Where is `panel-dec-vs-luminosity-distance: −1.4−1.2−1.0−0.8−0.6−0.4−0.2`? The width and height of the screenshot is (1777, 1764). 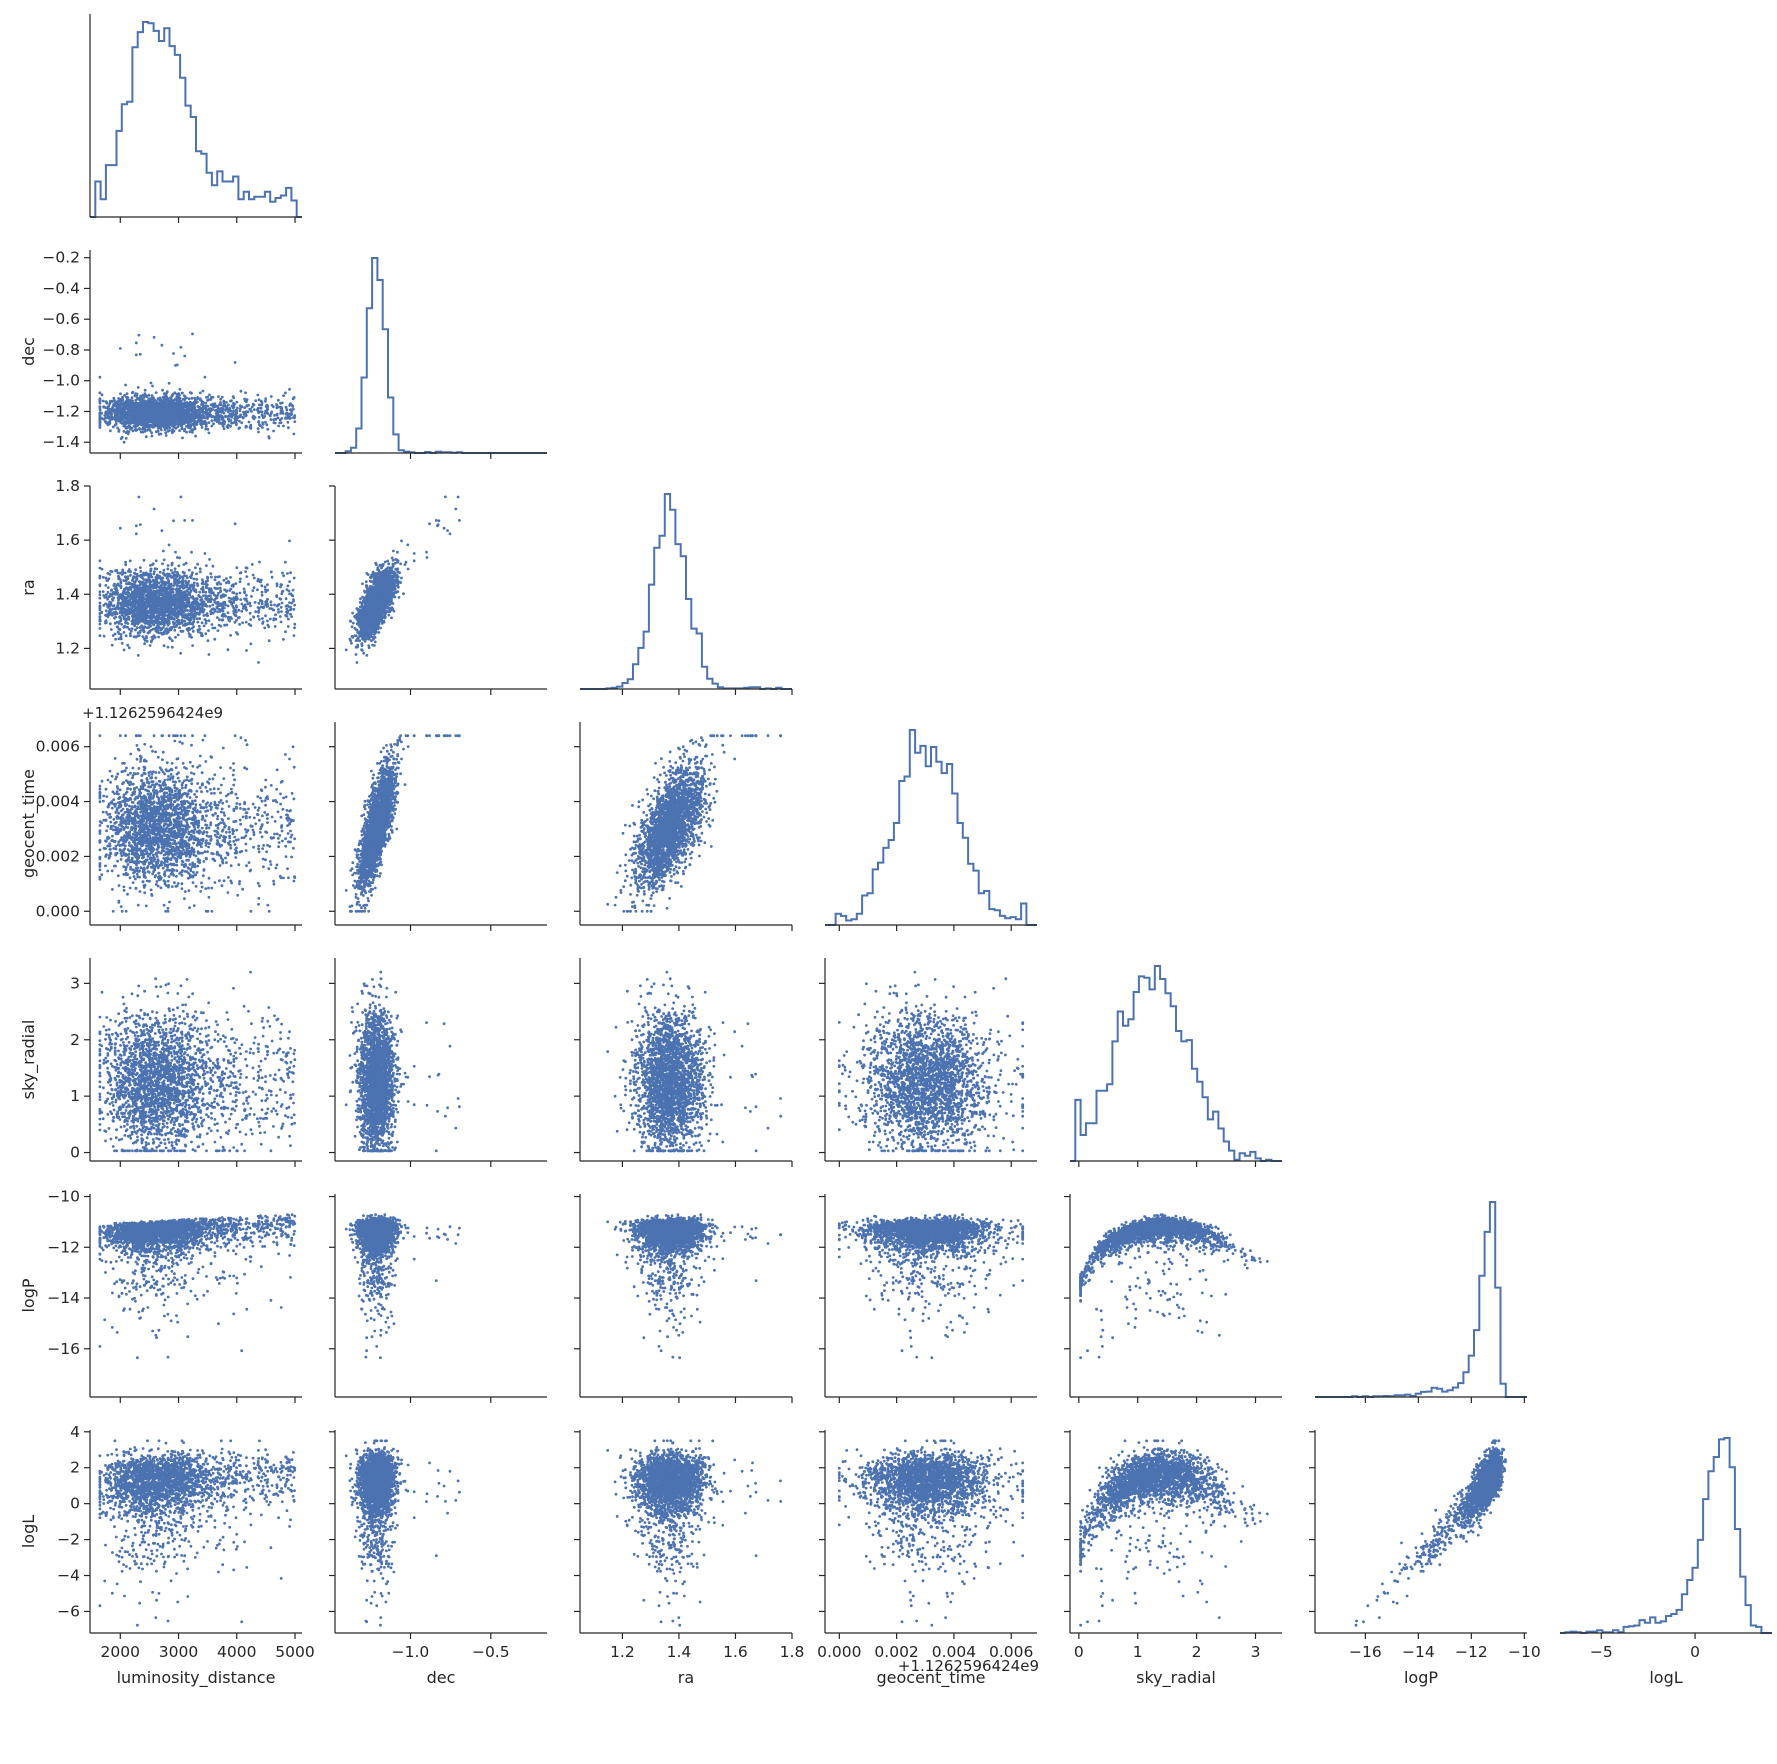
panel-dec-vs-luminosity-distance: −1.4−1.2−1.0−0.8−0.6−0.4−0.2 is located at coordinates (172, 354).